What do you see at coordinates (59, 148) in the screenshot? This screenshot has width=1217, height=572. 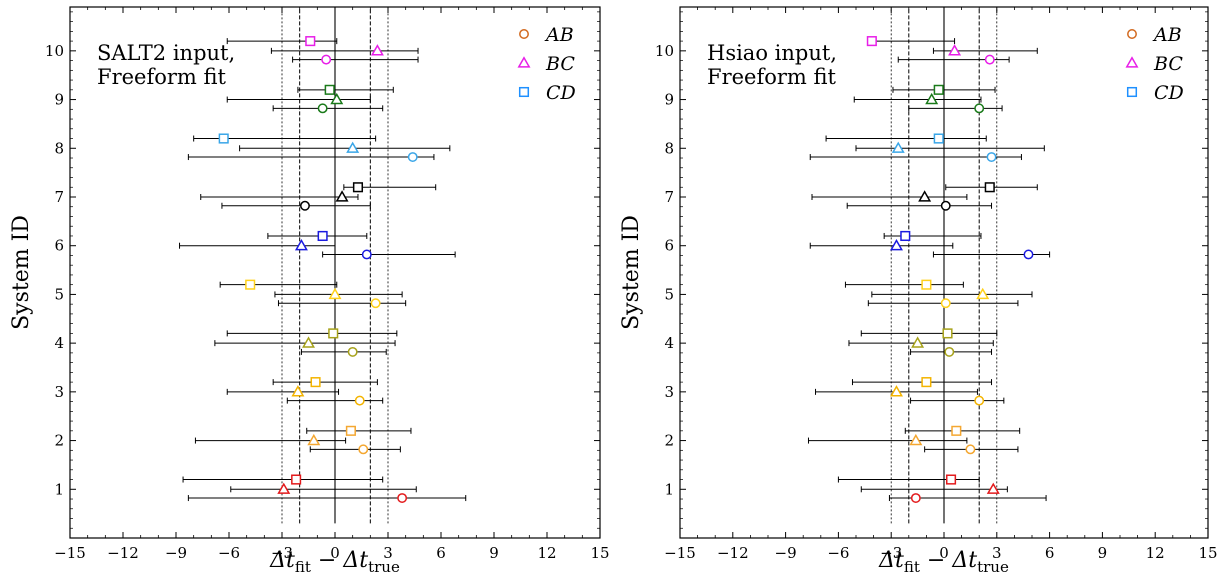 I see `y-tick-label: 8` at bounding box center [59, 148].